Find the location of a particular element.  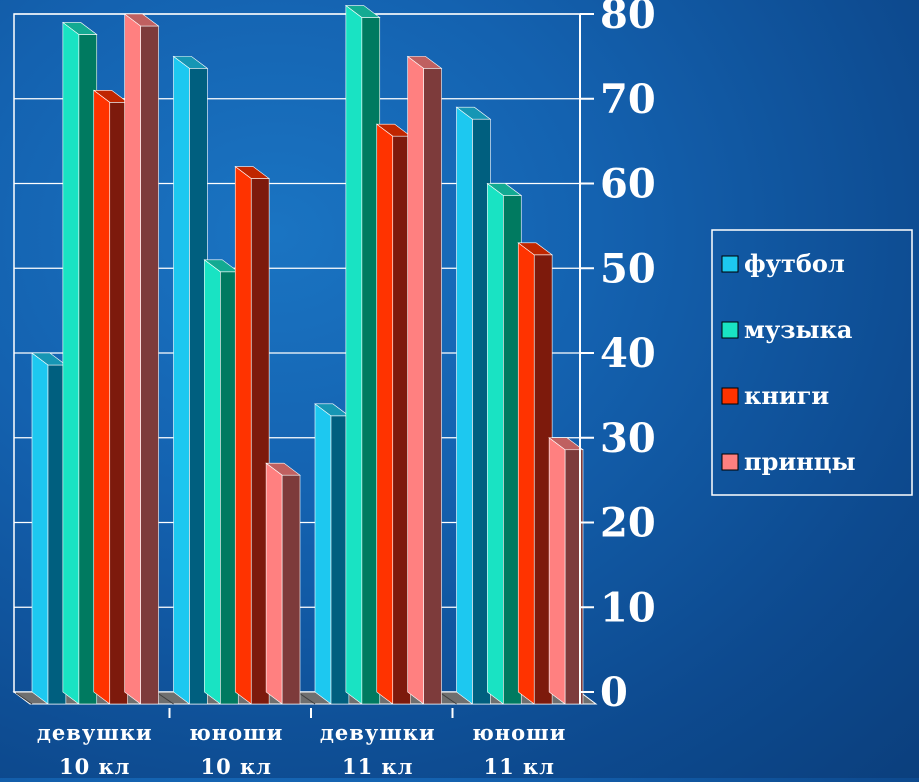

legend-label: футбол is located at coordinates (794, 263).